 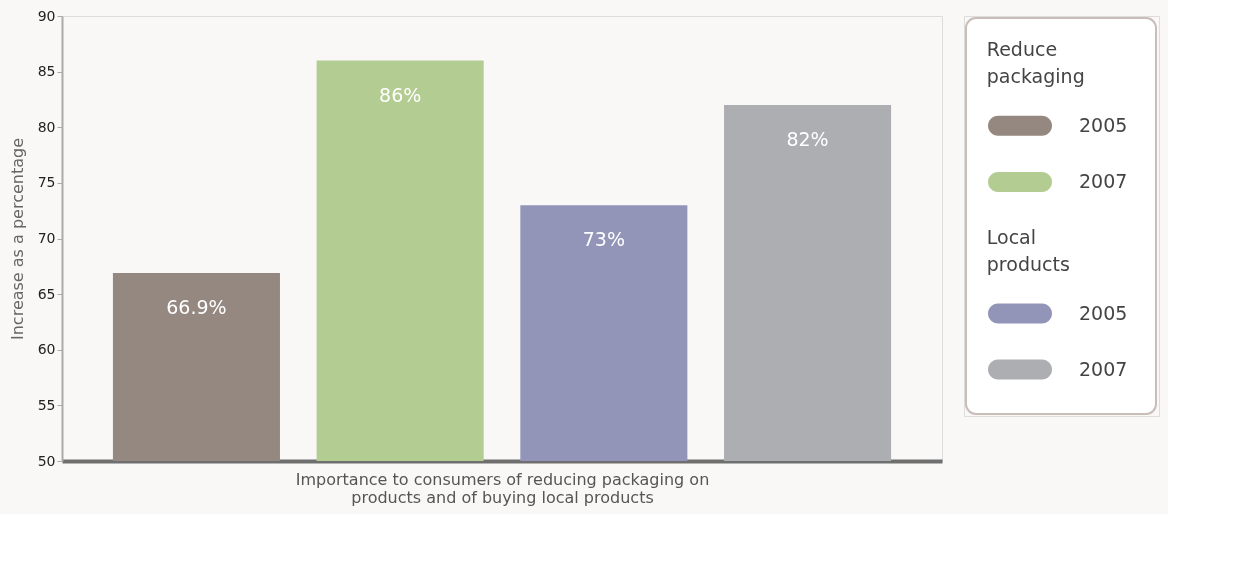 What do you see at coordinates (196, 306) in the screenshot?
I see `data-label: 66.9%` at bounding box center [196, 306].